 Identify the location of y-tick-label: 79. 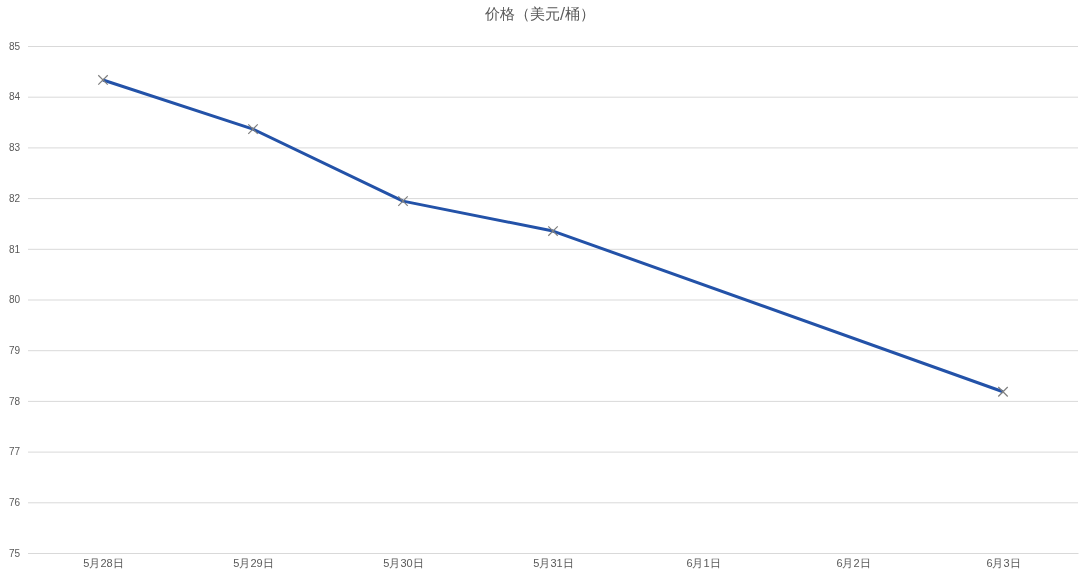
(14, 350).